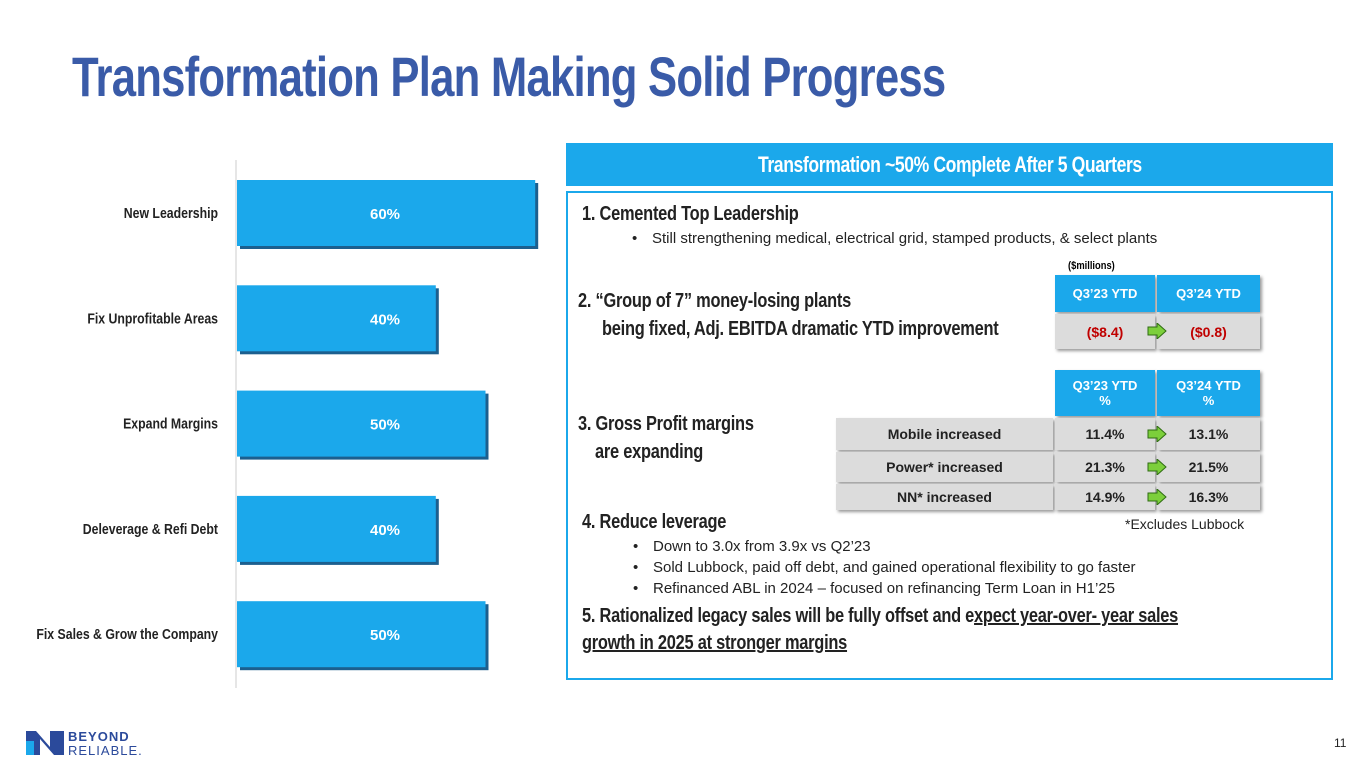 The image size is (1365, 768). Describe the element at coordinates (1091, 266) in the screenshot. I see `unit-label: ($millions)` at that location.